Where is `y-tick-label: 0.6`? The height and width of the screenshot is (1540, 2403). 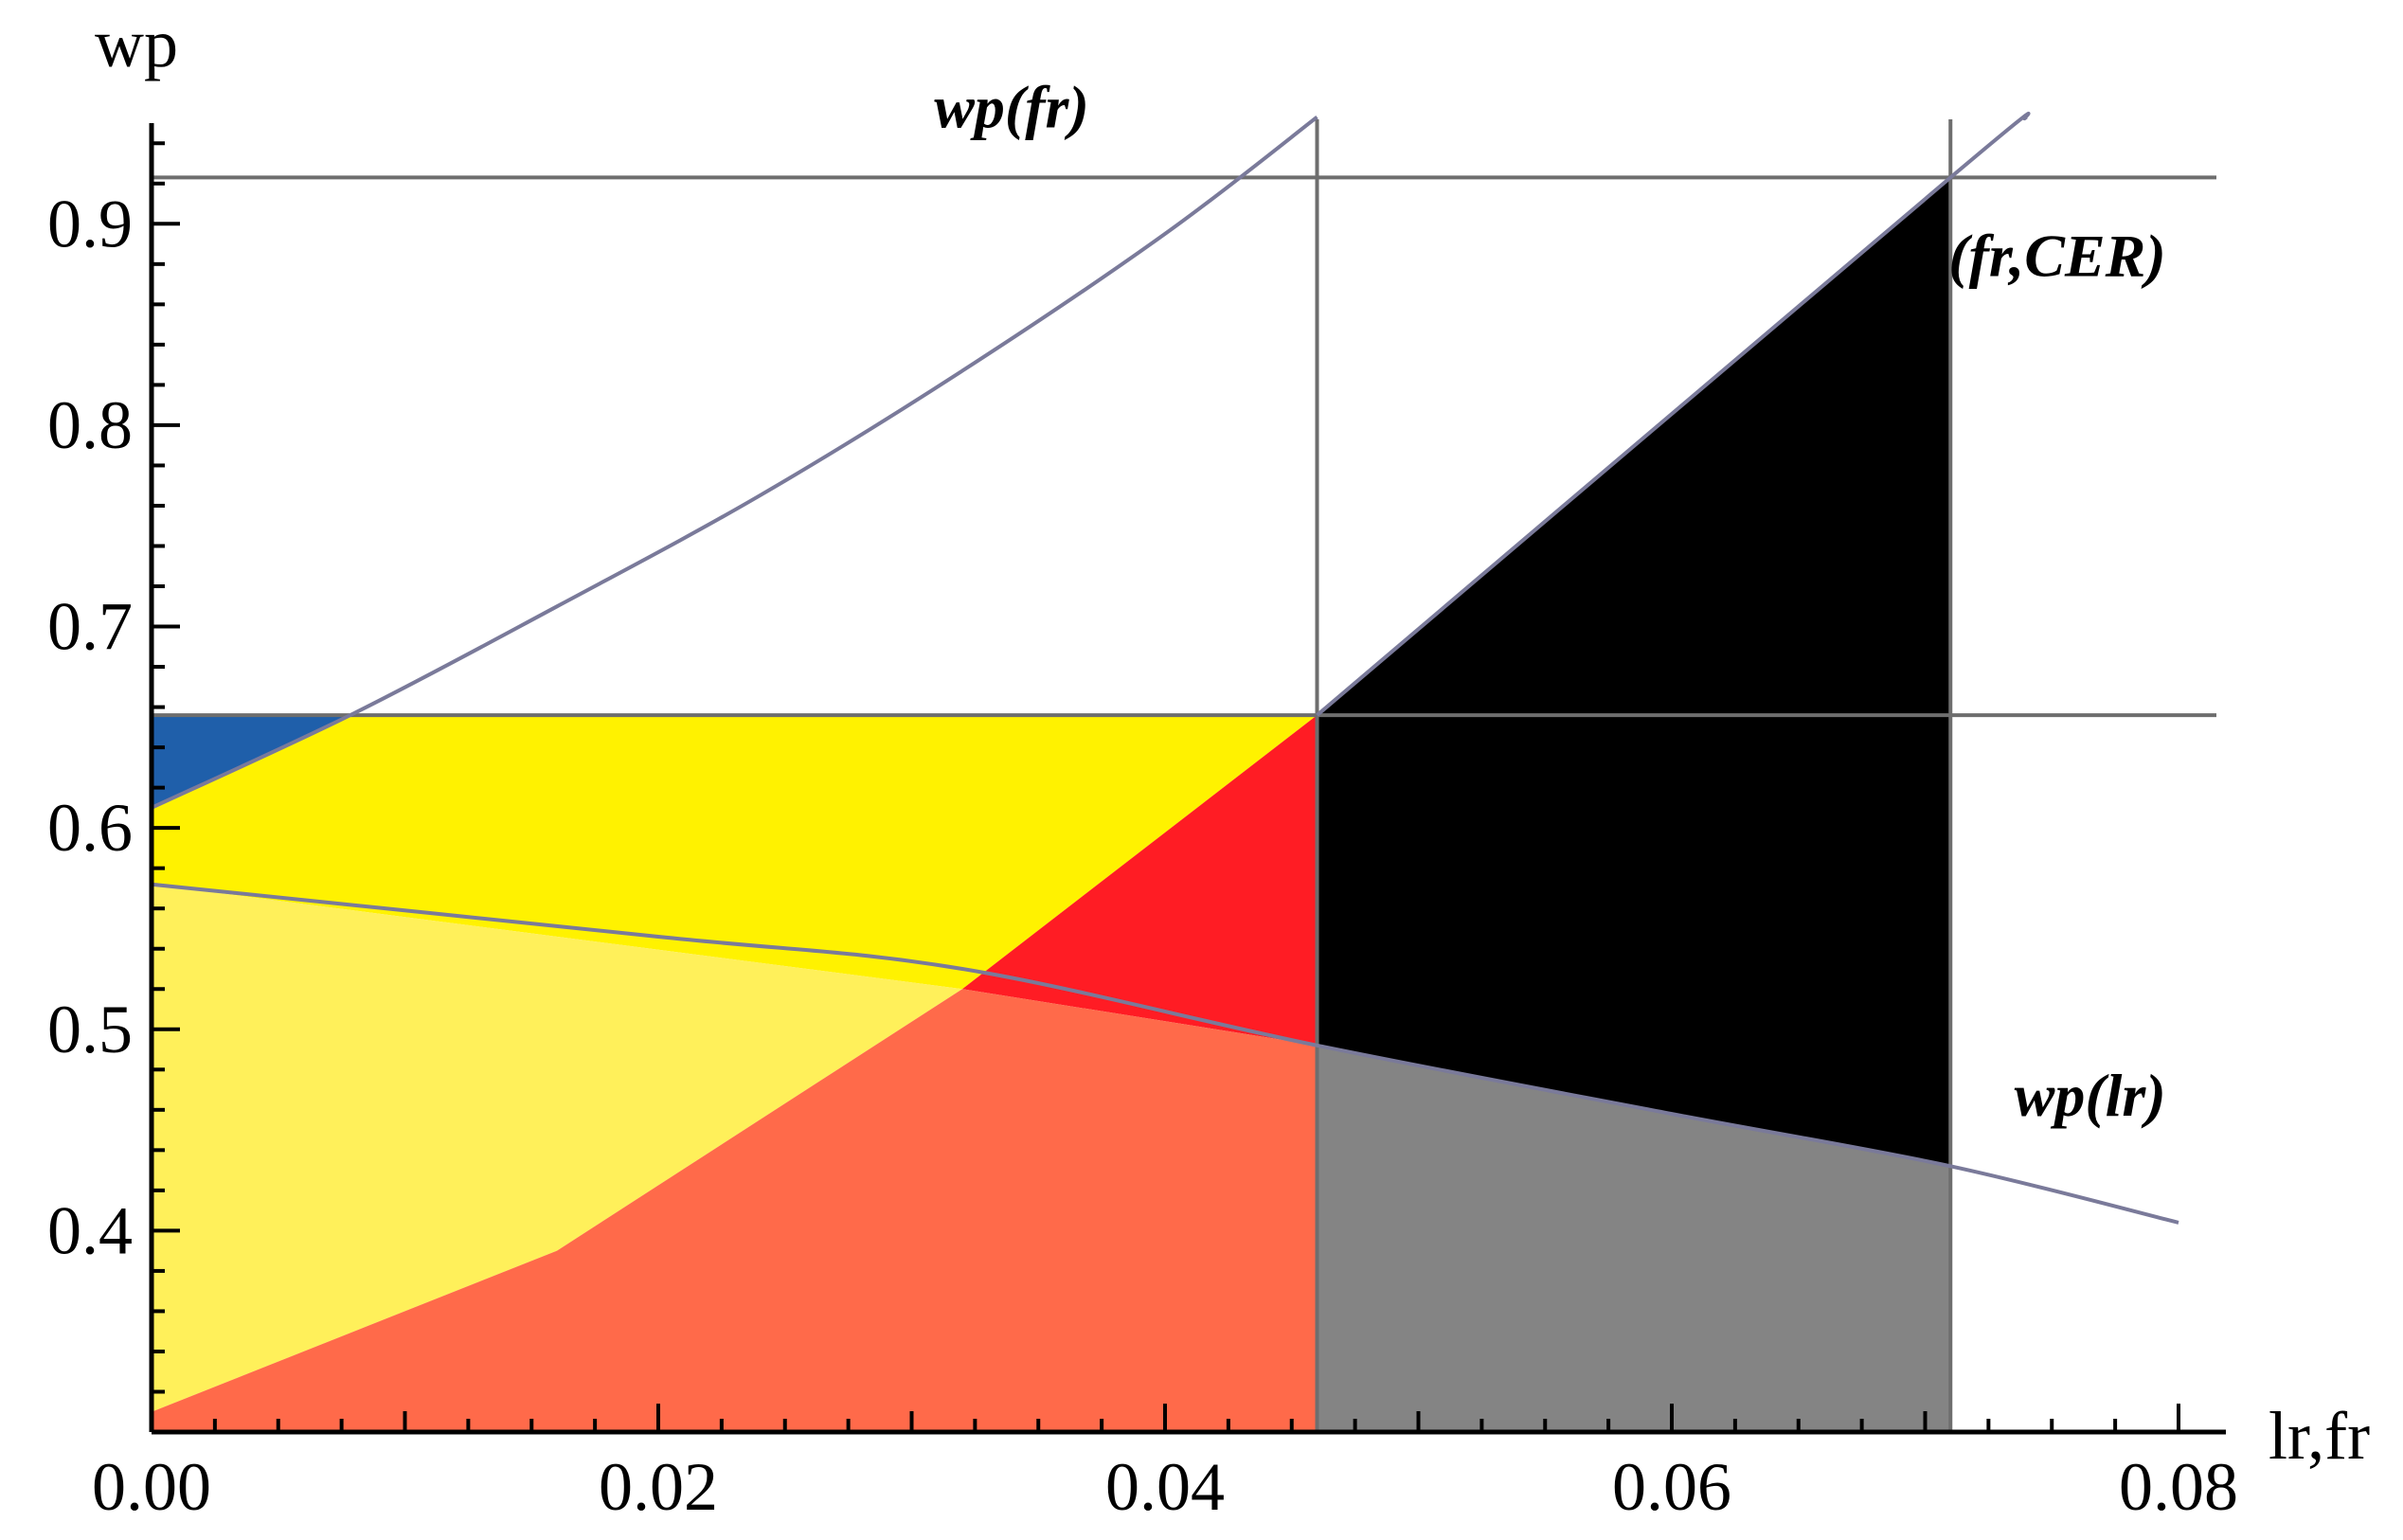
y-tick-label: 0.6 is located at coordinates (90, 828).